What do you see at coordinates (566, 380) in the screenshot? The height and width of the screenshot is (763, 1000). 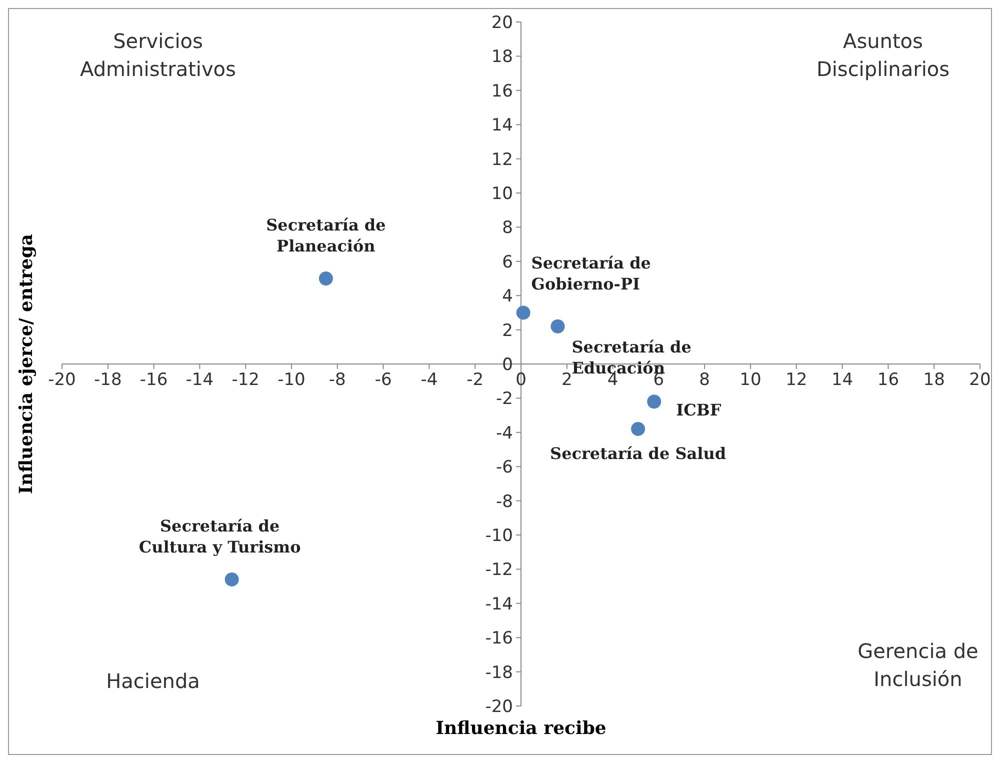 I see `x-tick-label: 2` at bounding box center [566, 380].